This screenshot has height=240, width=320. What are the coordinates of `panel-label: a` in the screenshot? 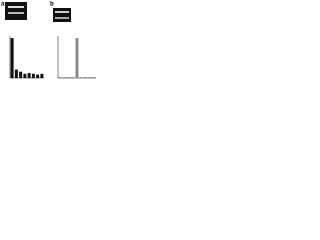 It's located at (3, 5).